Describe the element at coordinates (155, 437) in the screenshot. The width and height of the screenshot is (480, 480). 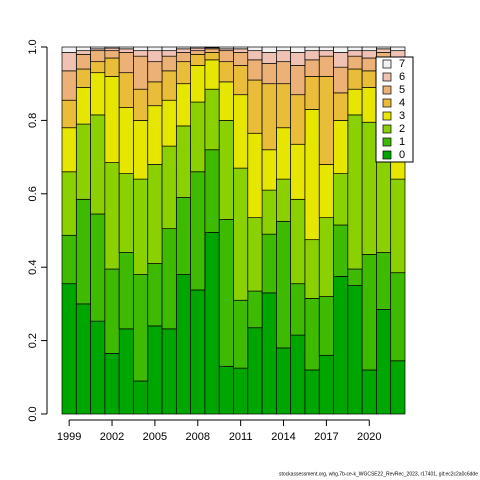
I see `x-tick-label: 2005` at that location.